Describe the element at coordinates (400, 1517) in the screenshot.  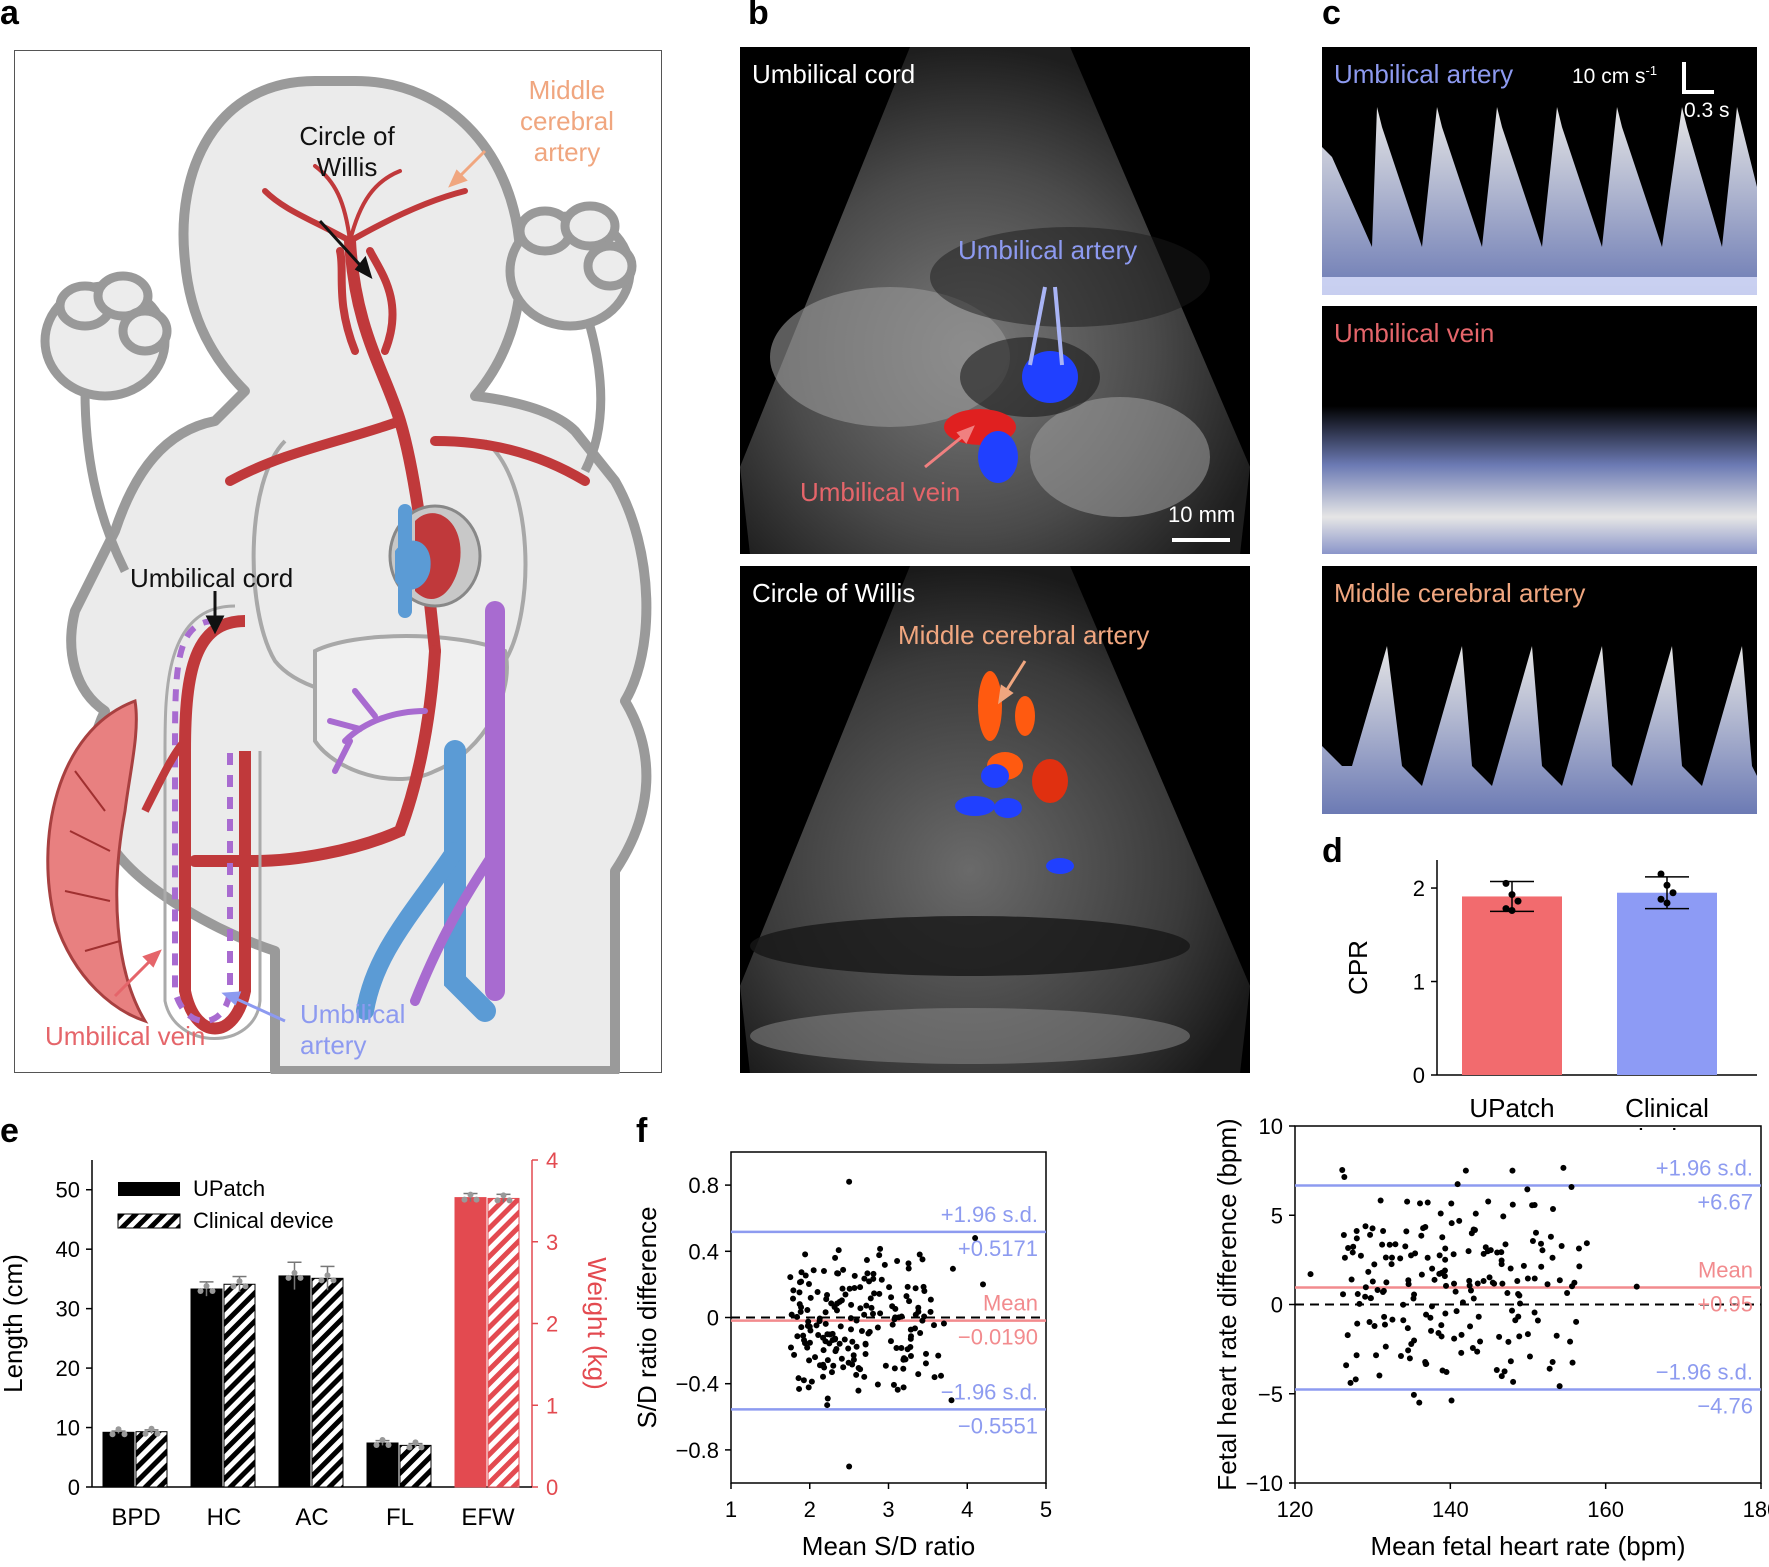
I see `e-xtick-label: FL` at that location.